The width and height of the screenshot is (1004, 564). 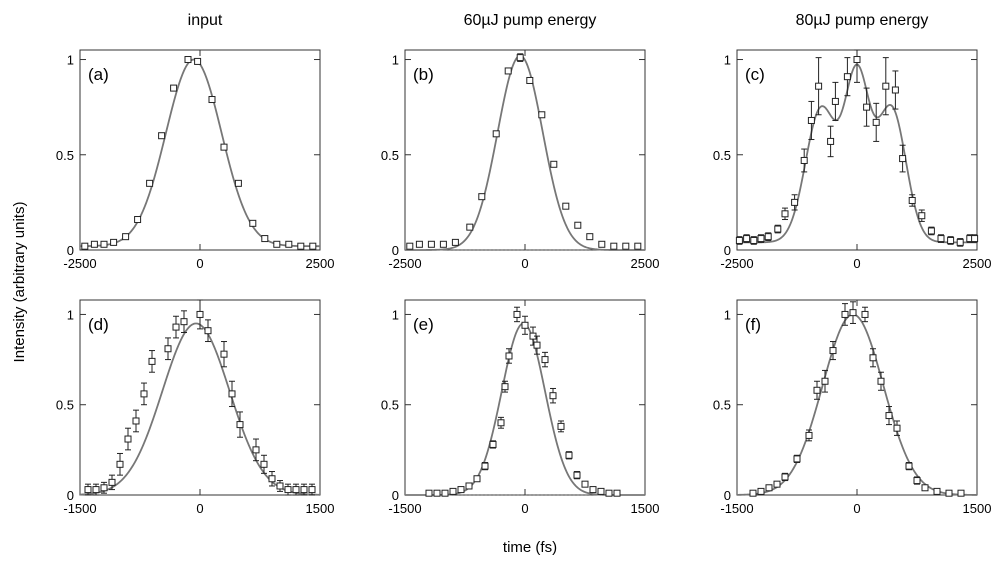 I want to click on x-tick-label: 0, so click(x=199, y=263).